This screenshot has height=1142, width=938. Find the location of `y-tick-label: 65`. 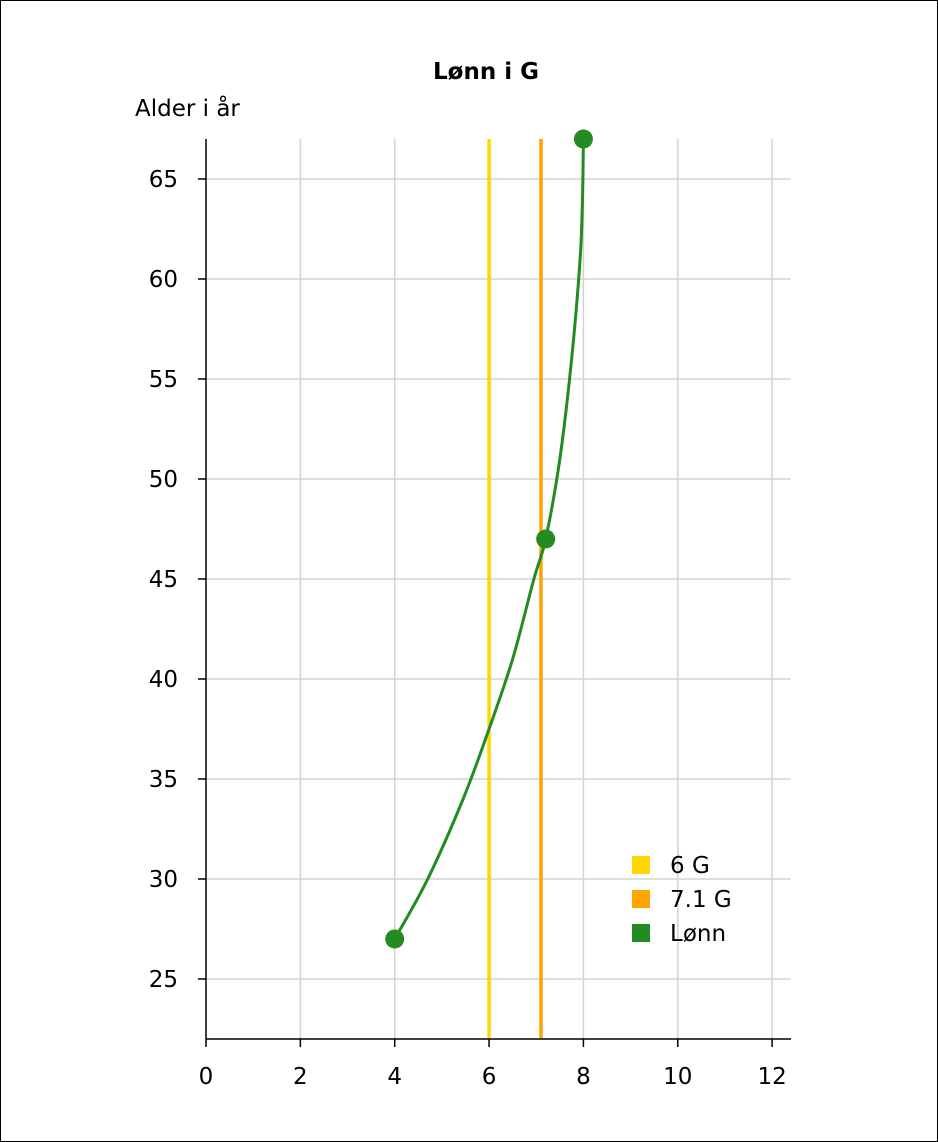

y-tick-label: 65 is located at coordinates (163, 180).